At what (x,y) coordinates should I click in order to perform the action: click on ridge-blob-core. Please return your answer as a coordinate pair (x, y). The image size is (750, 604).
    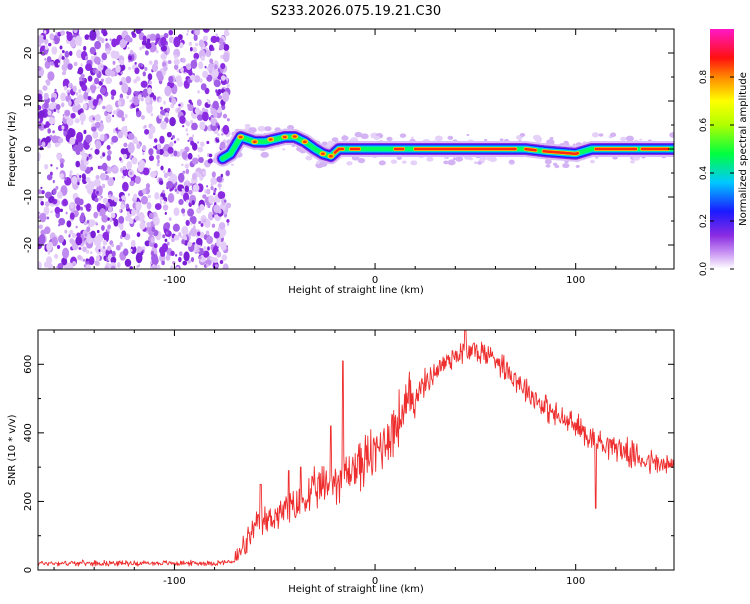
    Looking at the image, I should click on (270, 139).